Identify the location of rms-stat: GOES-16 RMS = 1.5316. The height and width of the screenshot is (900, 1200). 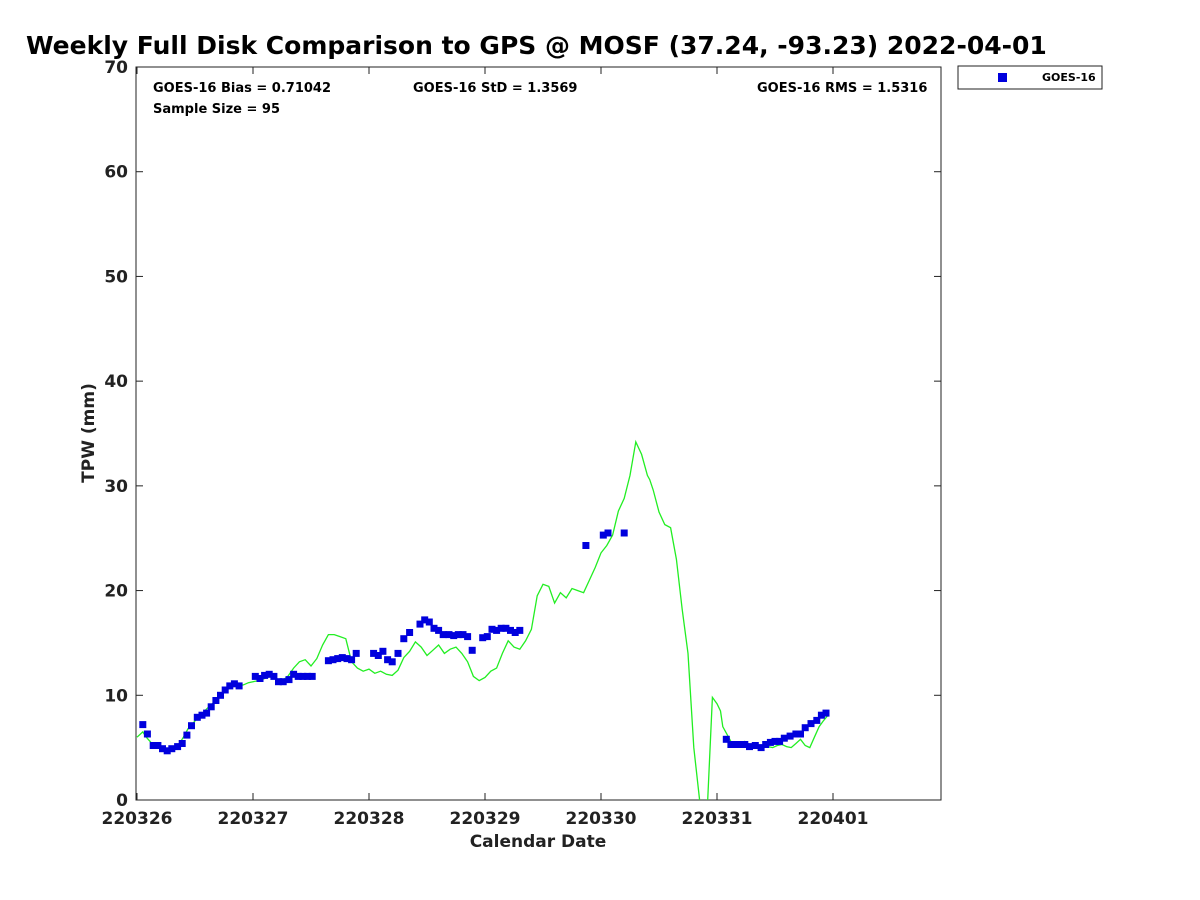
(842, 88).